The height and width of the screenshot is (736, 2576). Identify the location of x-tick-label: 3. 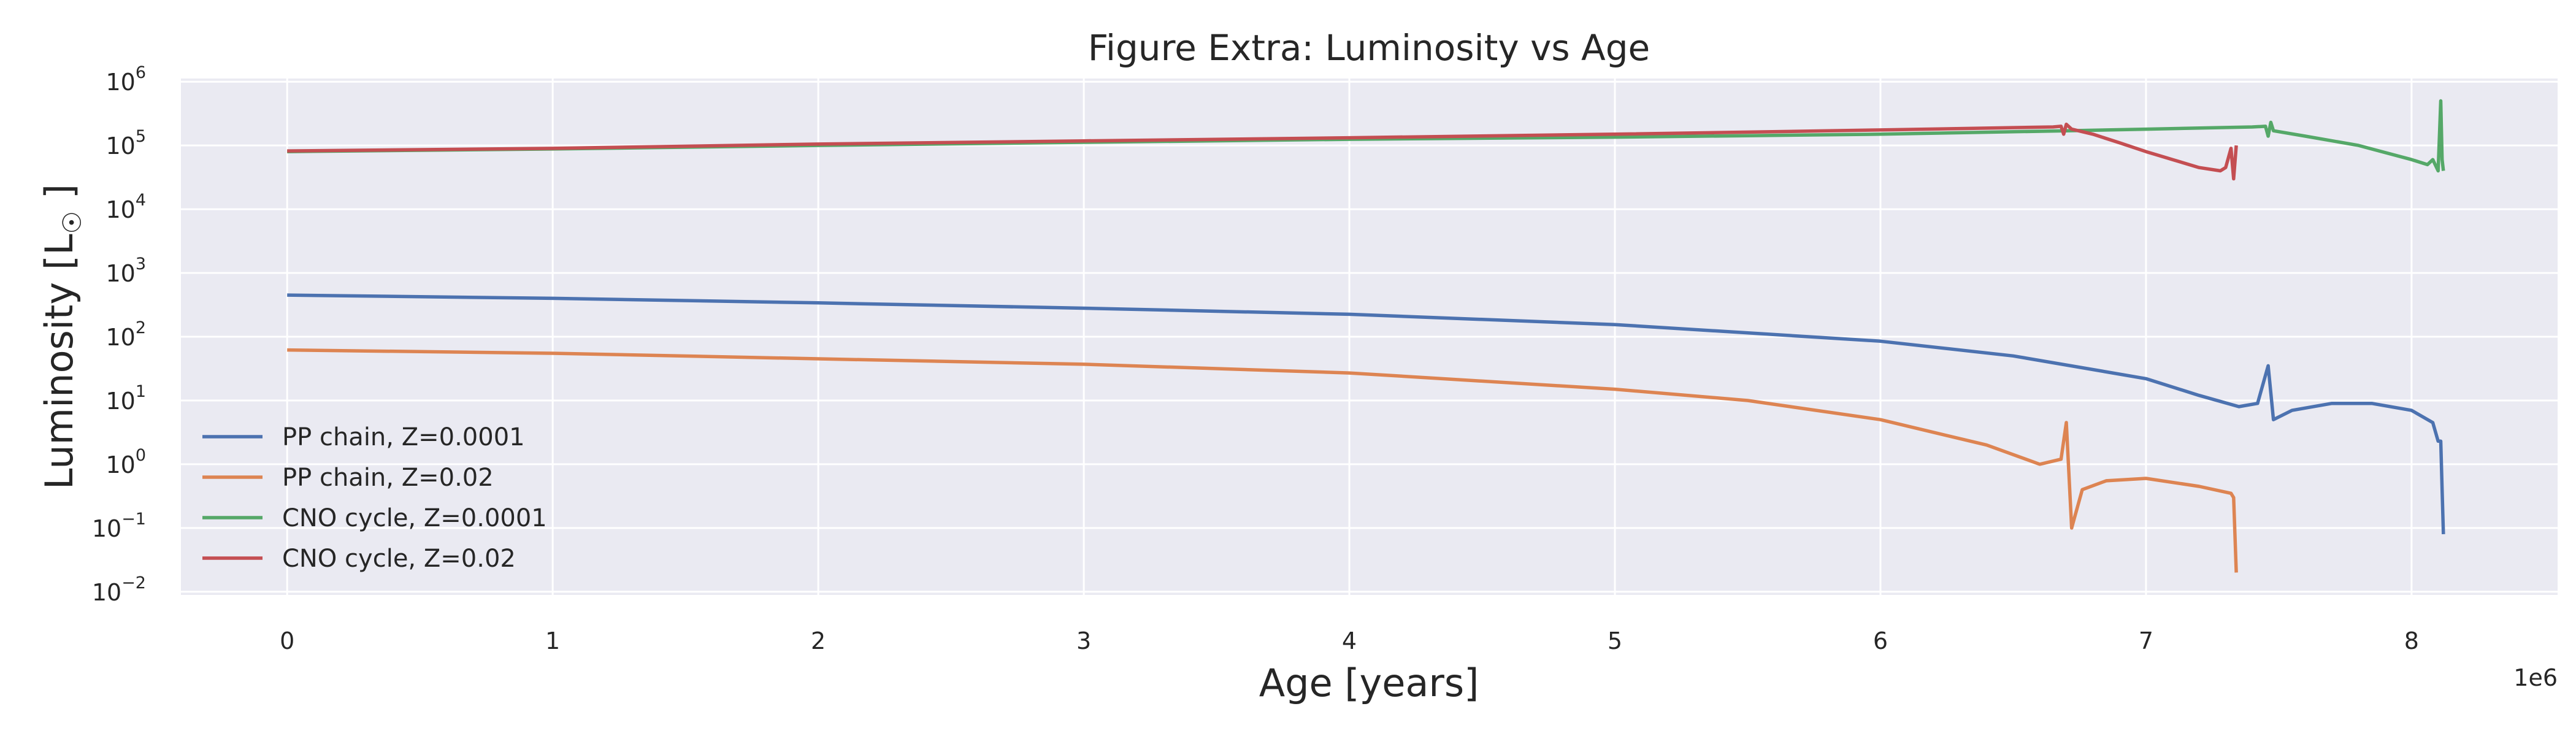
(1083, 640).